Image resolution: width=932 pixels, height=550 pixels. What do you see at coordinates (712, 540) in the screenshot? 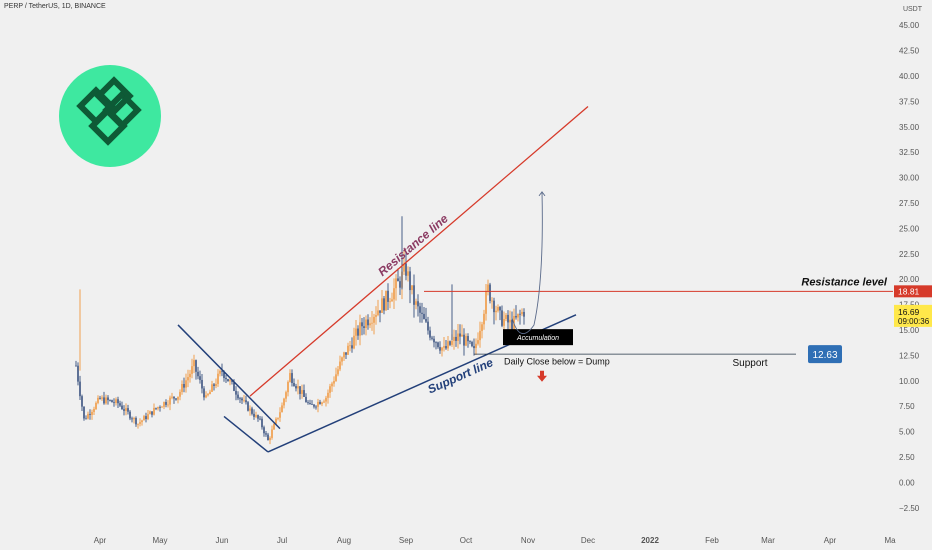
I see `x-tick-label: Feb` at bounding box center [712, 540].